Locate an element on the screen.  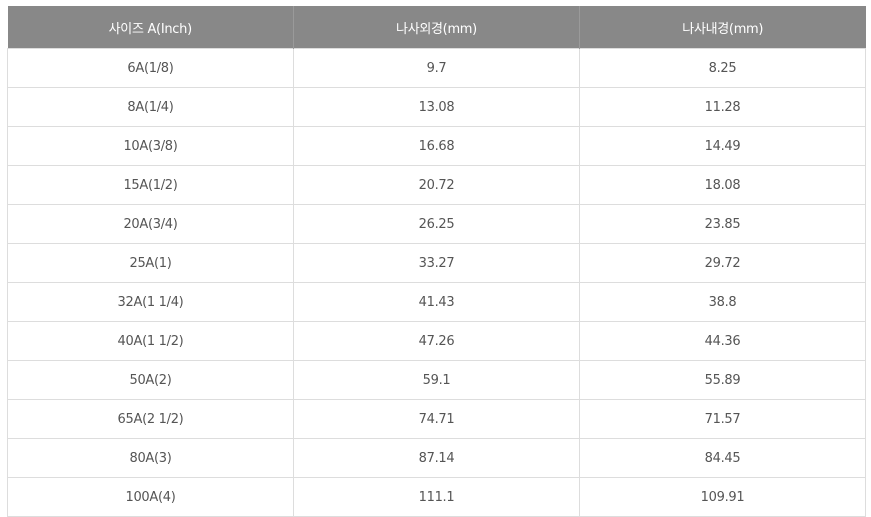
cell-outer-diameter: 16.68 is located at coordinates (436, 146).